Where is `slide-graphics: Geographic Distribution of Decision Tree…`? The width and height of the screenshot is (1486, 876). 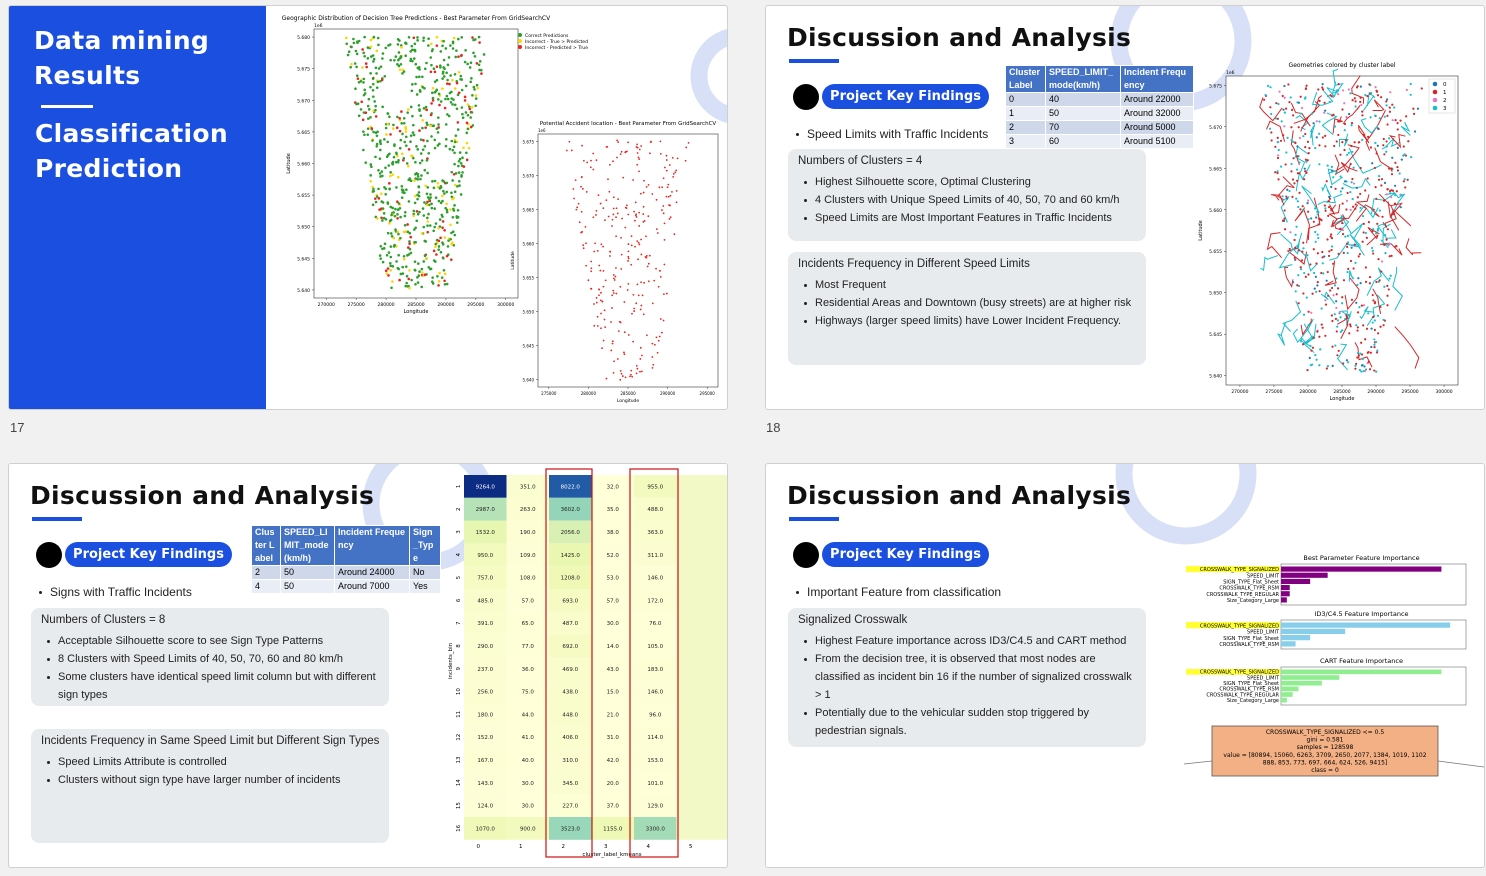 slide-graphics: Geographic Distribution of Decision Tree… is located at coordinates (504, 209).